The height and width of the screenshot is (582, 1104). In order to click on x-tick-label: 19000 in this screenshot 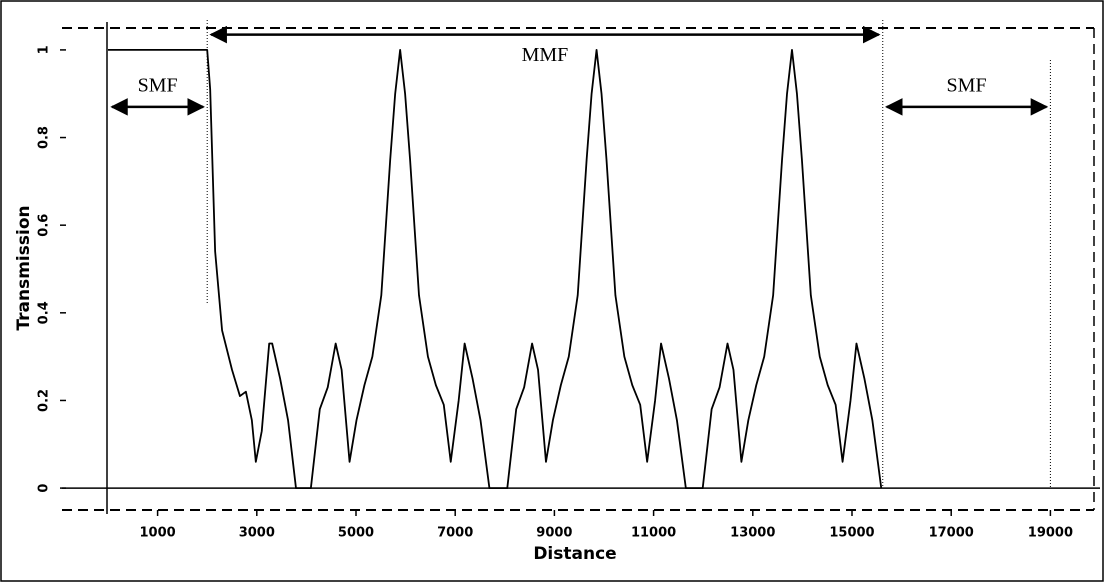, I will do `click(1050, 533)`.